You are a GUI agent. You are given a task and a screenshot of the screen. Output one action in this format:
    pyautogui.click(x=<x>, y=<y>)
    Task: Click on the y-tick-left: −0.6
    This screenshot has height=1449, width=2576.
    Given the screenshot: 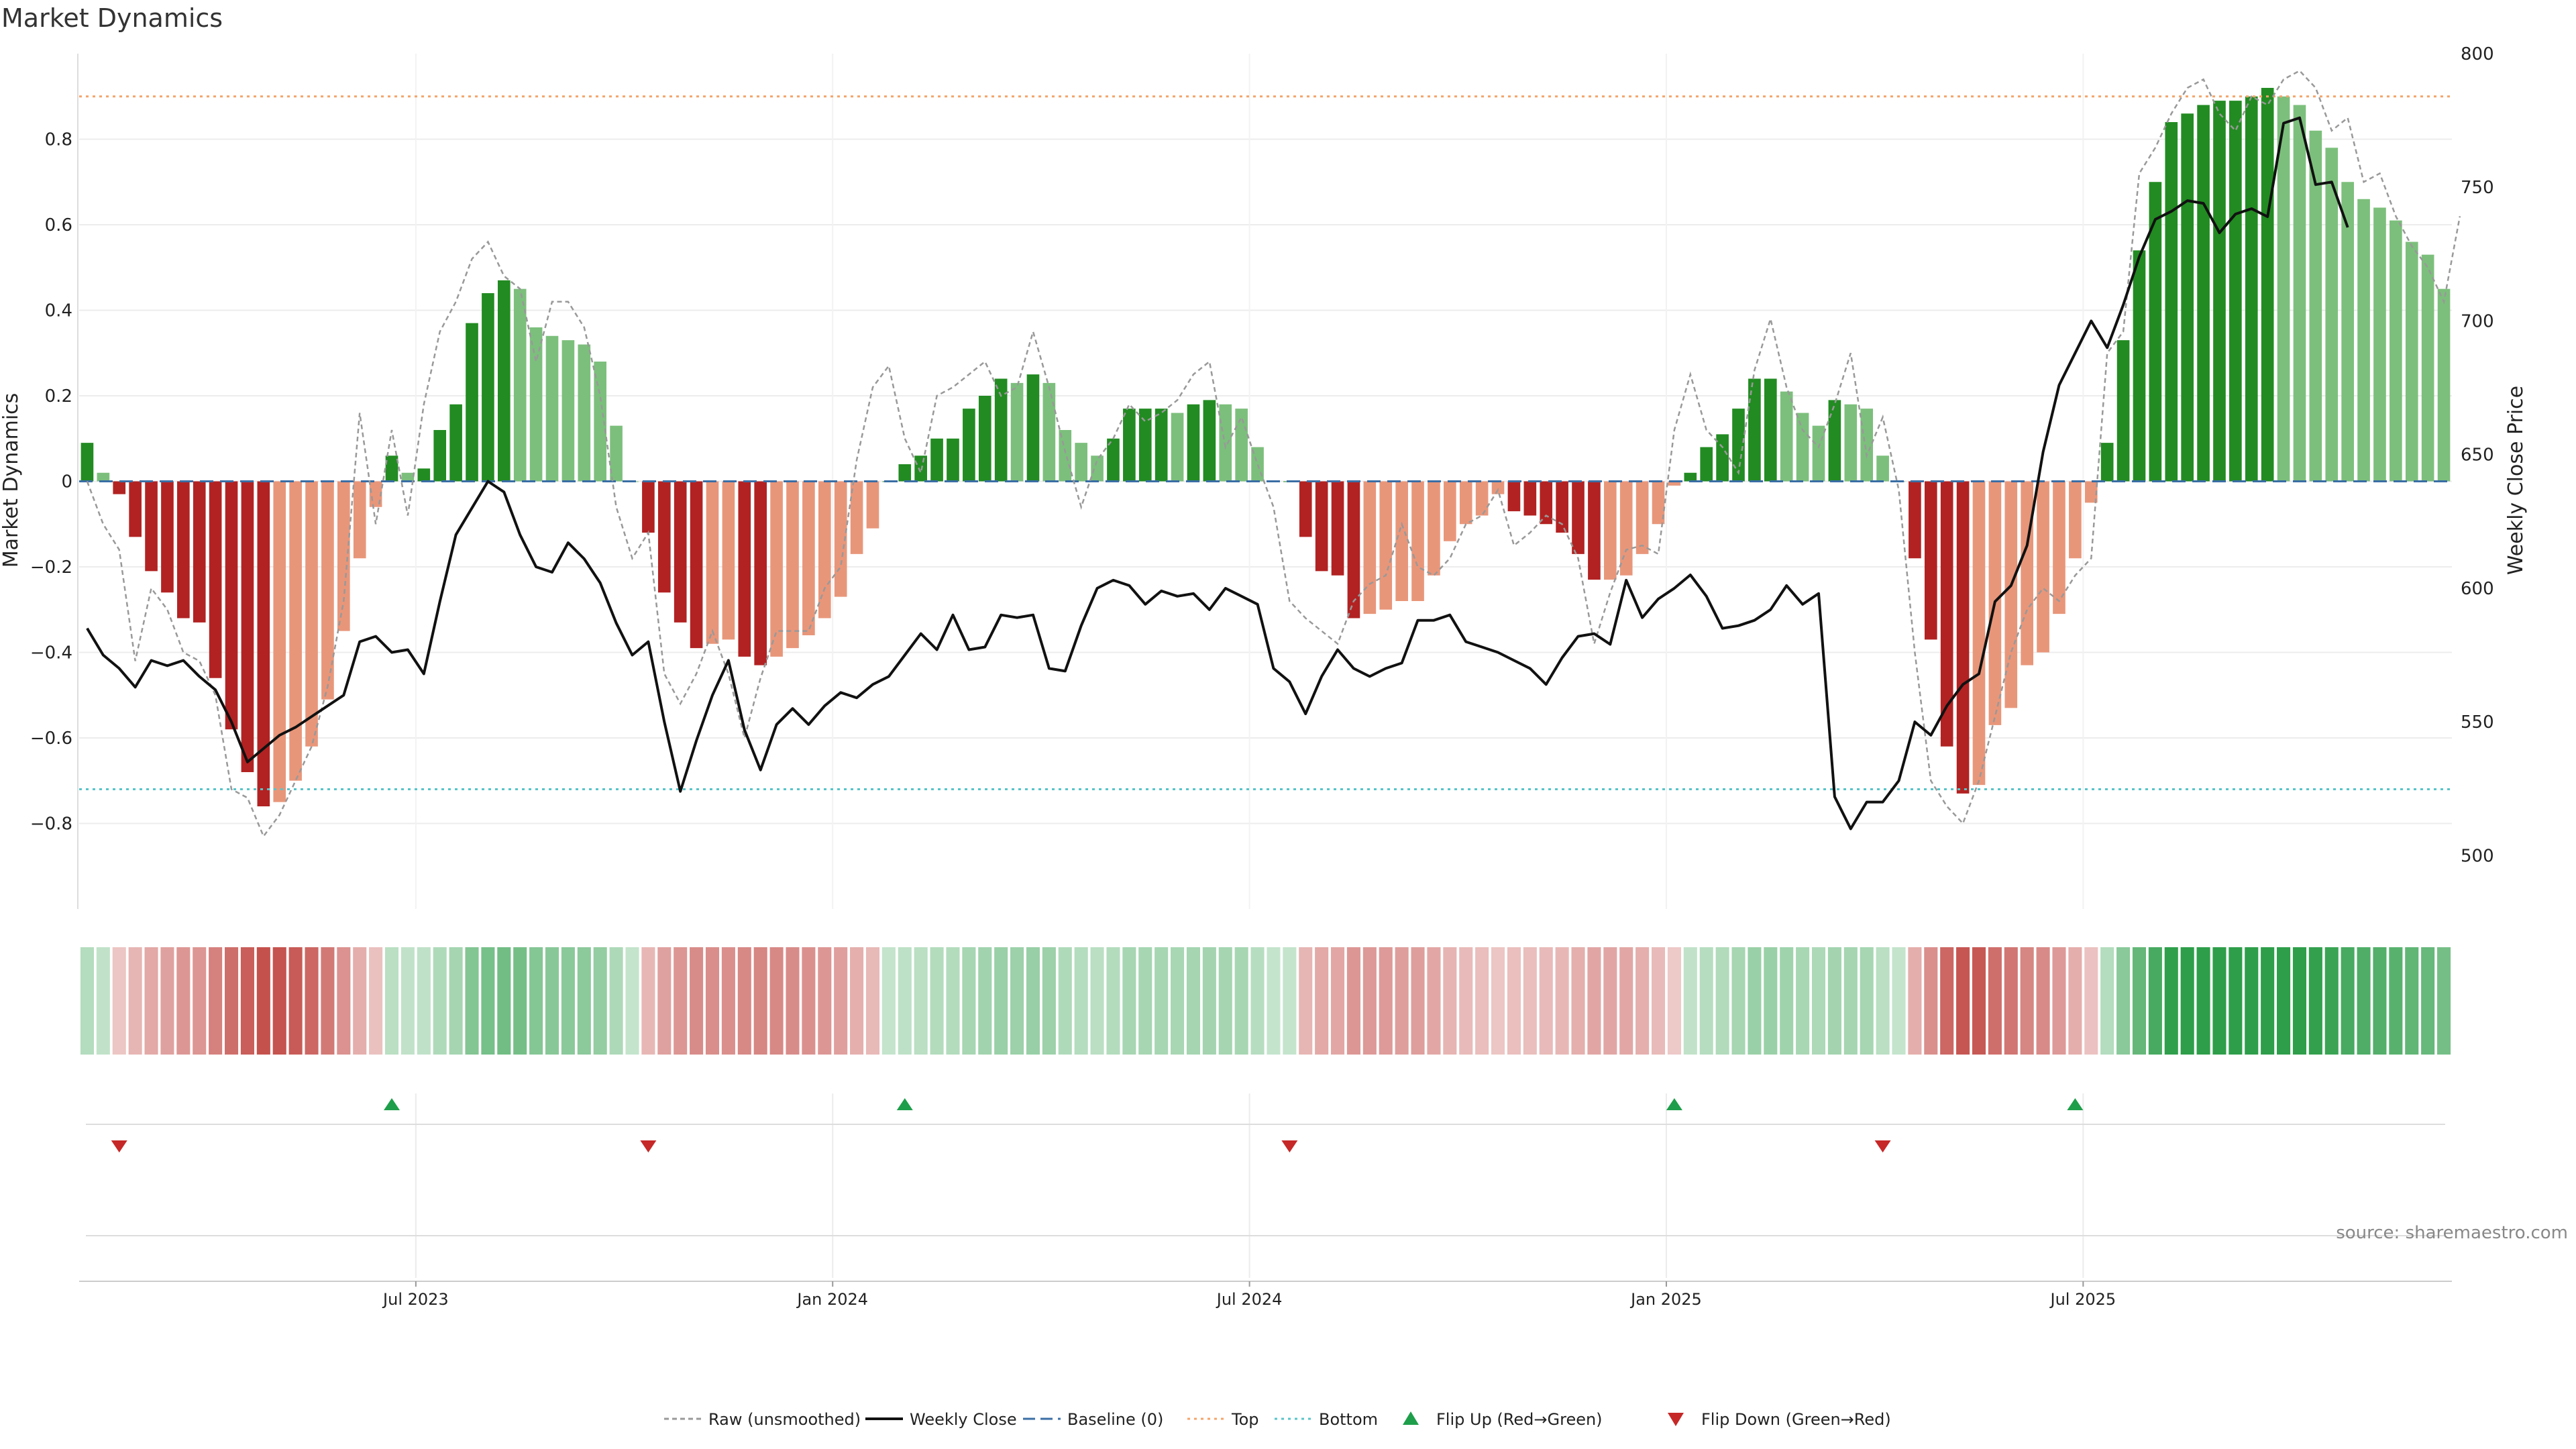 What is the action you would take?
    pyautogui.click(x=51, y=739)
    